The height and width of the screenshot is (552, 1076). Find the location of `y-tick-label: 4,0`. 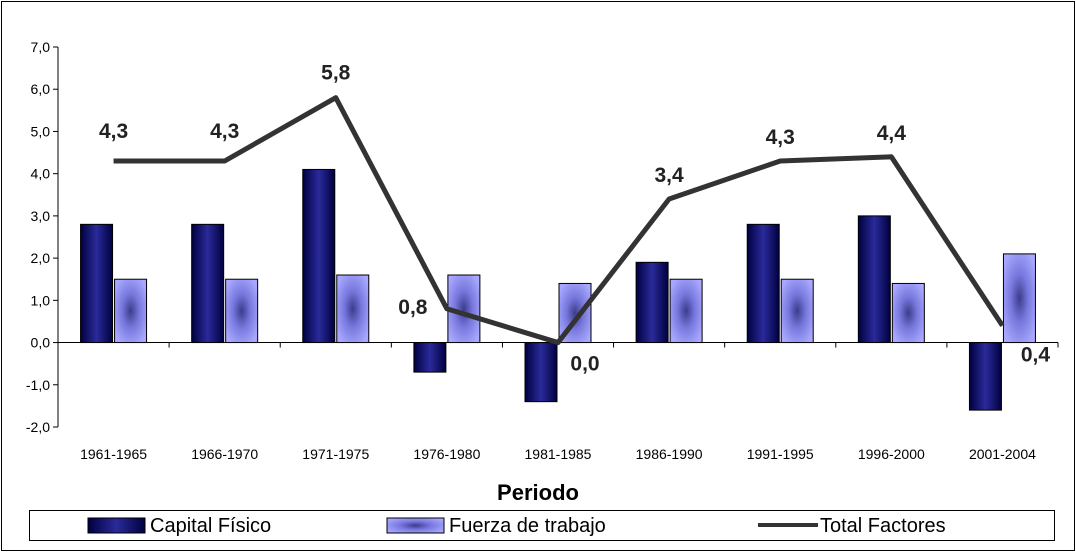

y-tick-label: 4,0 is located at coordinates (41, 174).